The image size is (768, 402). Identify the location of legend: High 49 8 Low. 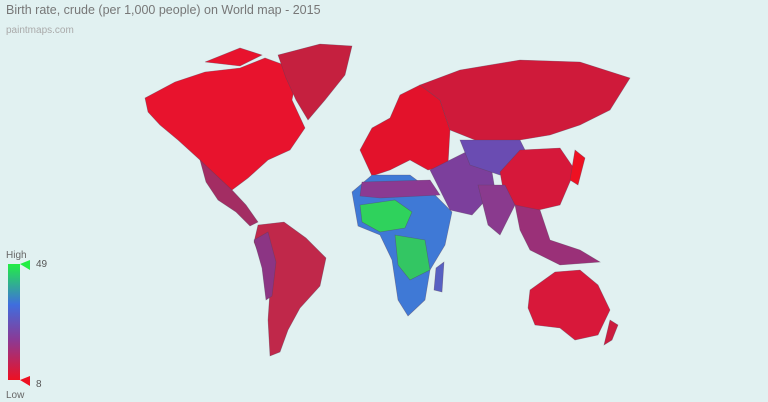
(27, 325).